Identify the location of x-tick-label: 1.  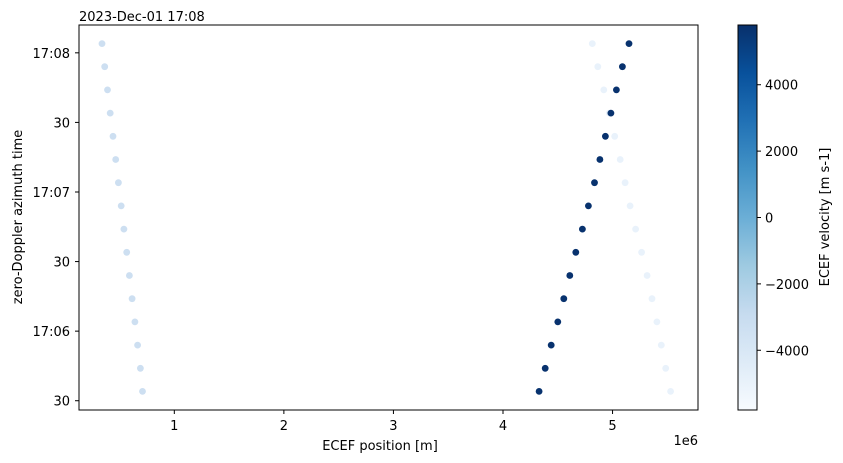
(174, 426).